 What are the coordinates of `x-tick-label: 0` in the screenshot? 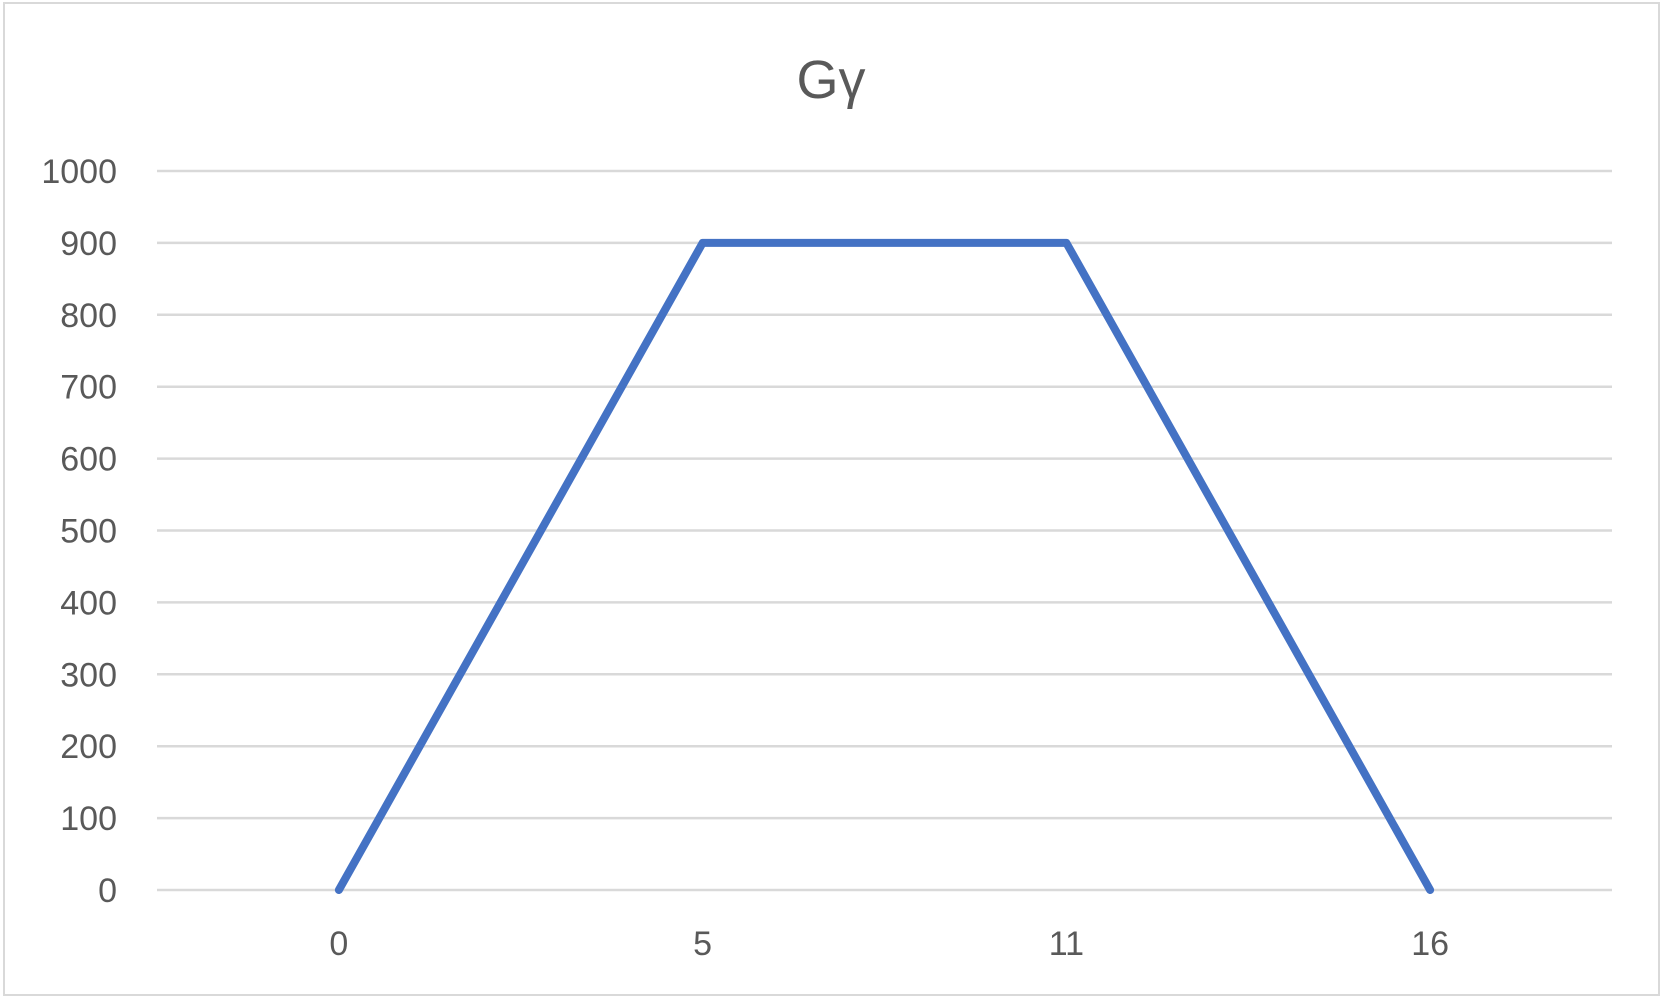 It's located at (338, 944).